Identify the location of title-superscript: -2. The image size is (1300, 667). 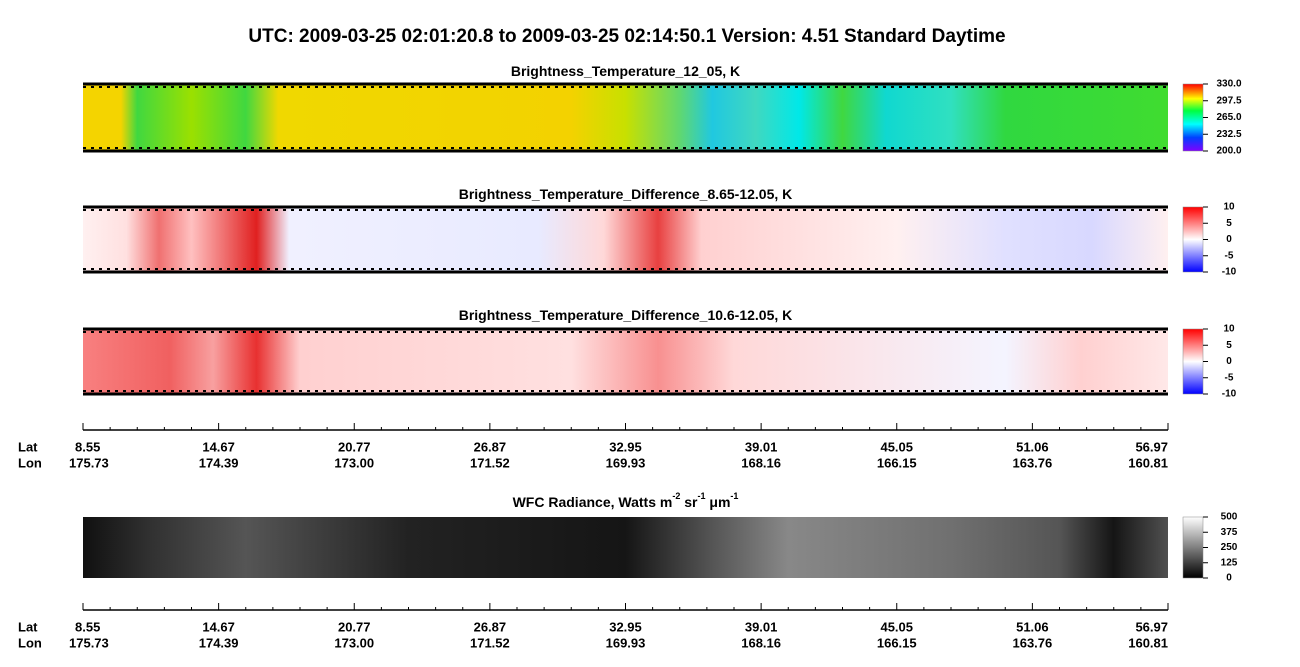
(676, 496).